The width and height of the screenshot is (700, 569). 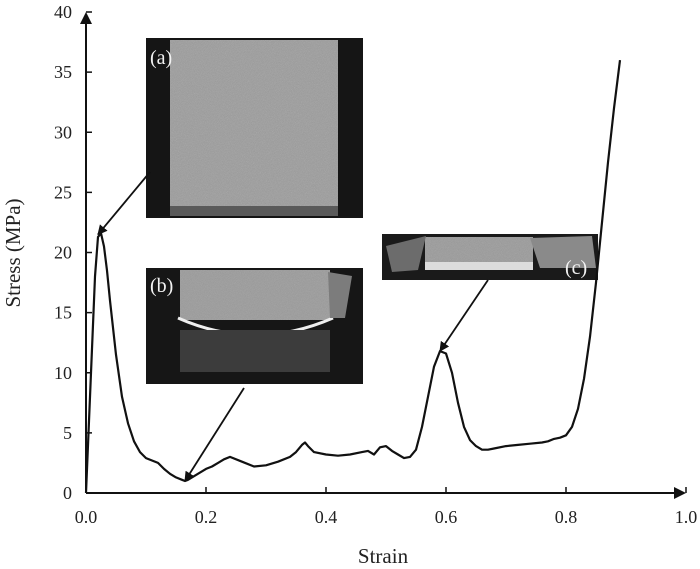 I want to click on y-tick-label: 15, so click(x=63, y=313).